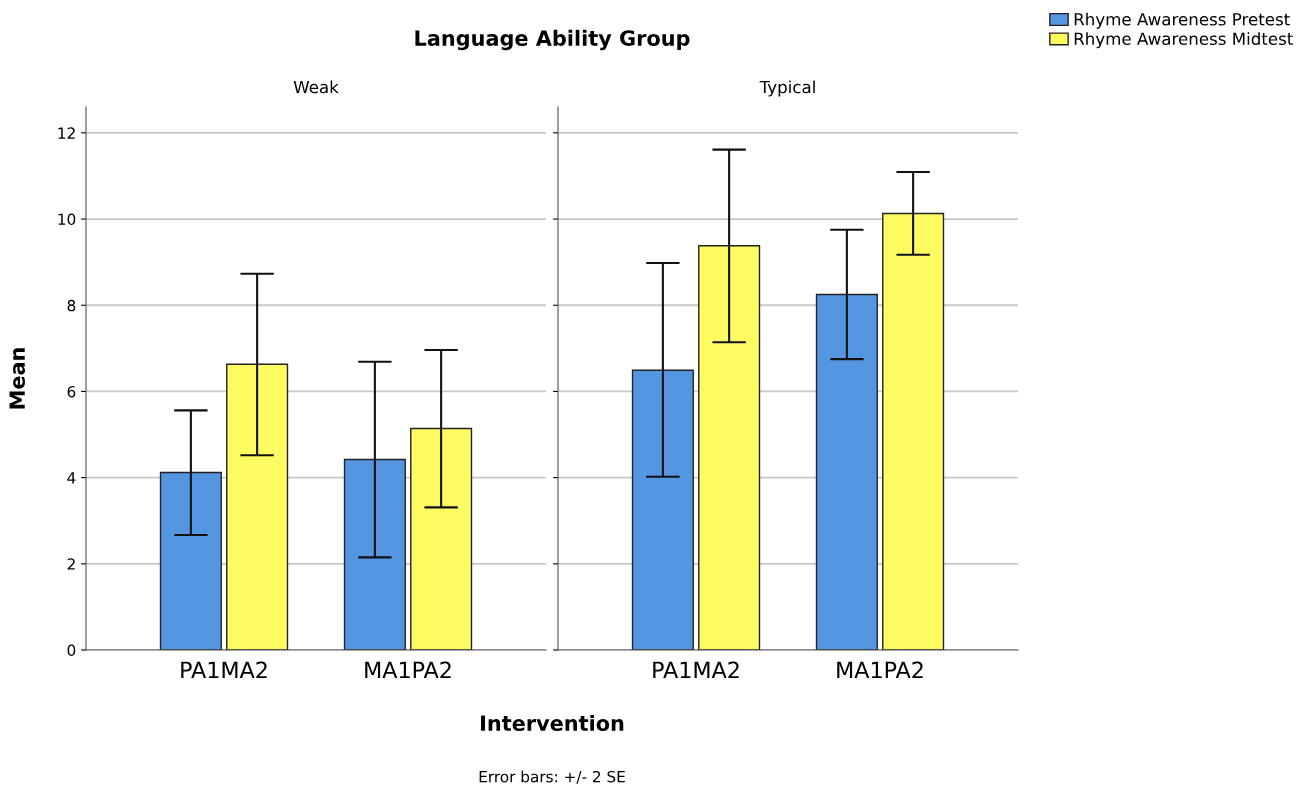  I want to click on y-tick-label: 0, so click(71, 650).